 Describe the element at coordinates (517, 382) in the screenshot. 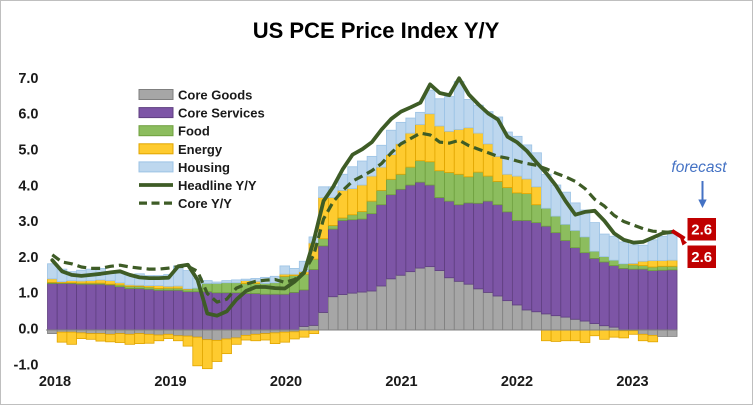

I see `svg-text: 2022` at that location.